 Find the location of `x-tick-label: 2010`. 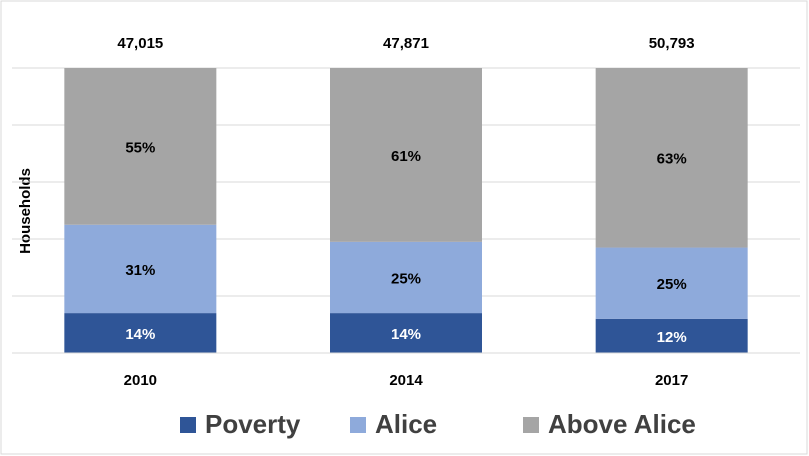

x-tick-label: 2010 is located at coordinates (140, 380).